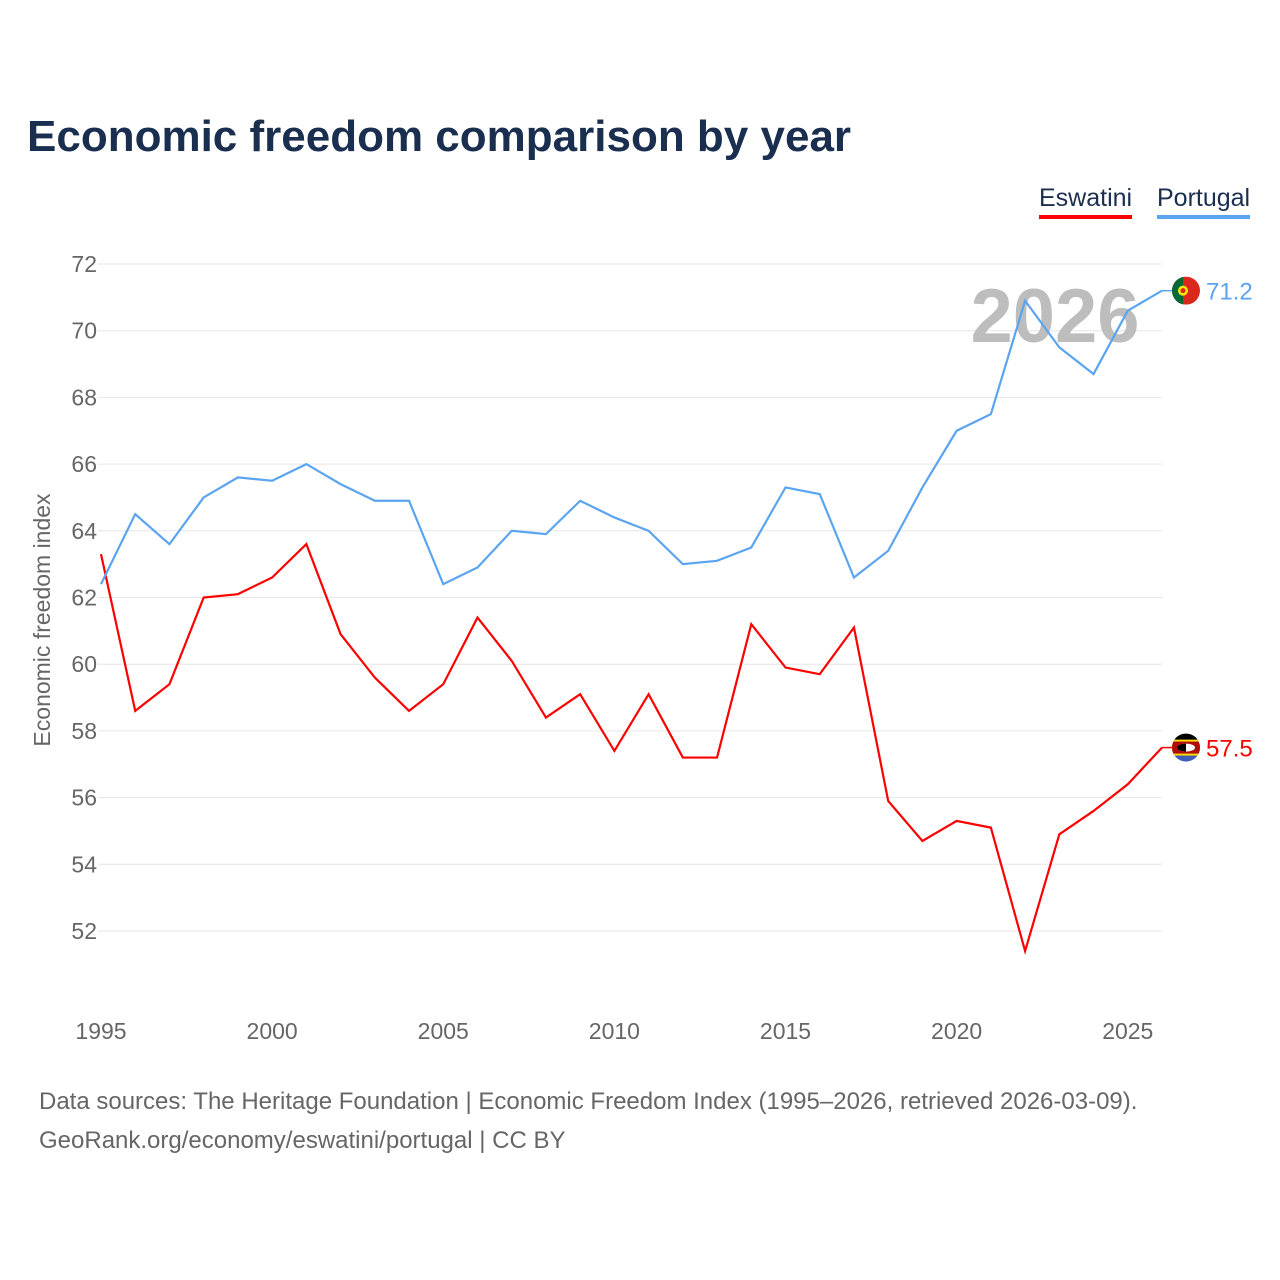 The image size is (1280, 1280). I want to click on y-tick-label: 58, so click(84, 731).